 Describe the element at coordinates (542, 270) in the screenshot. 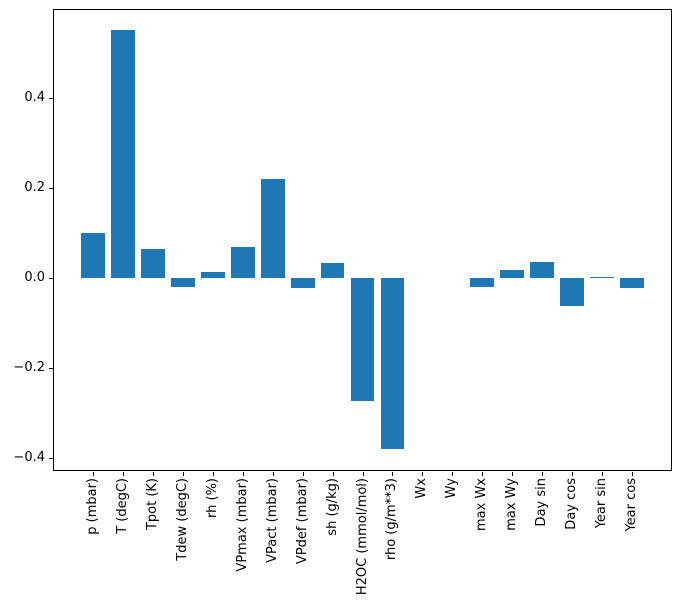

I see `bar-day-sin` at that location.